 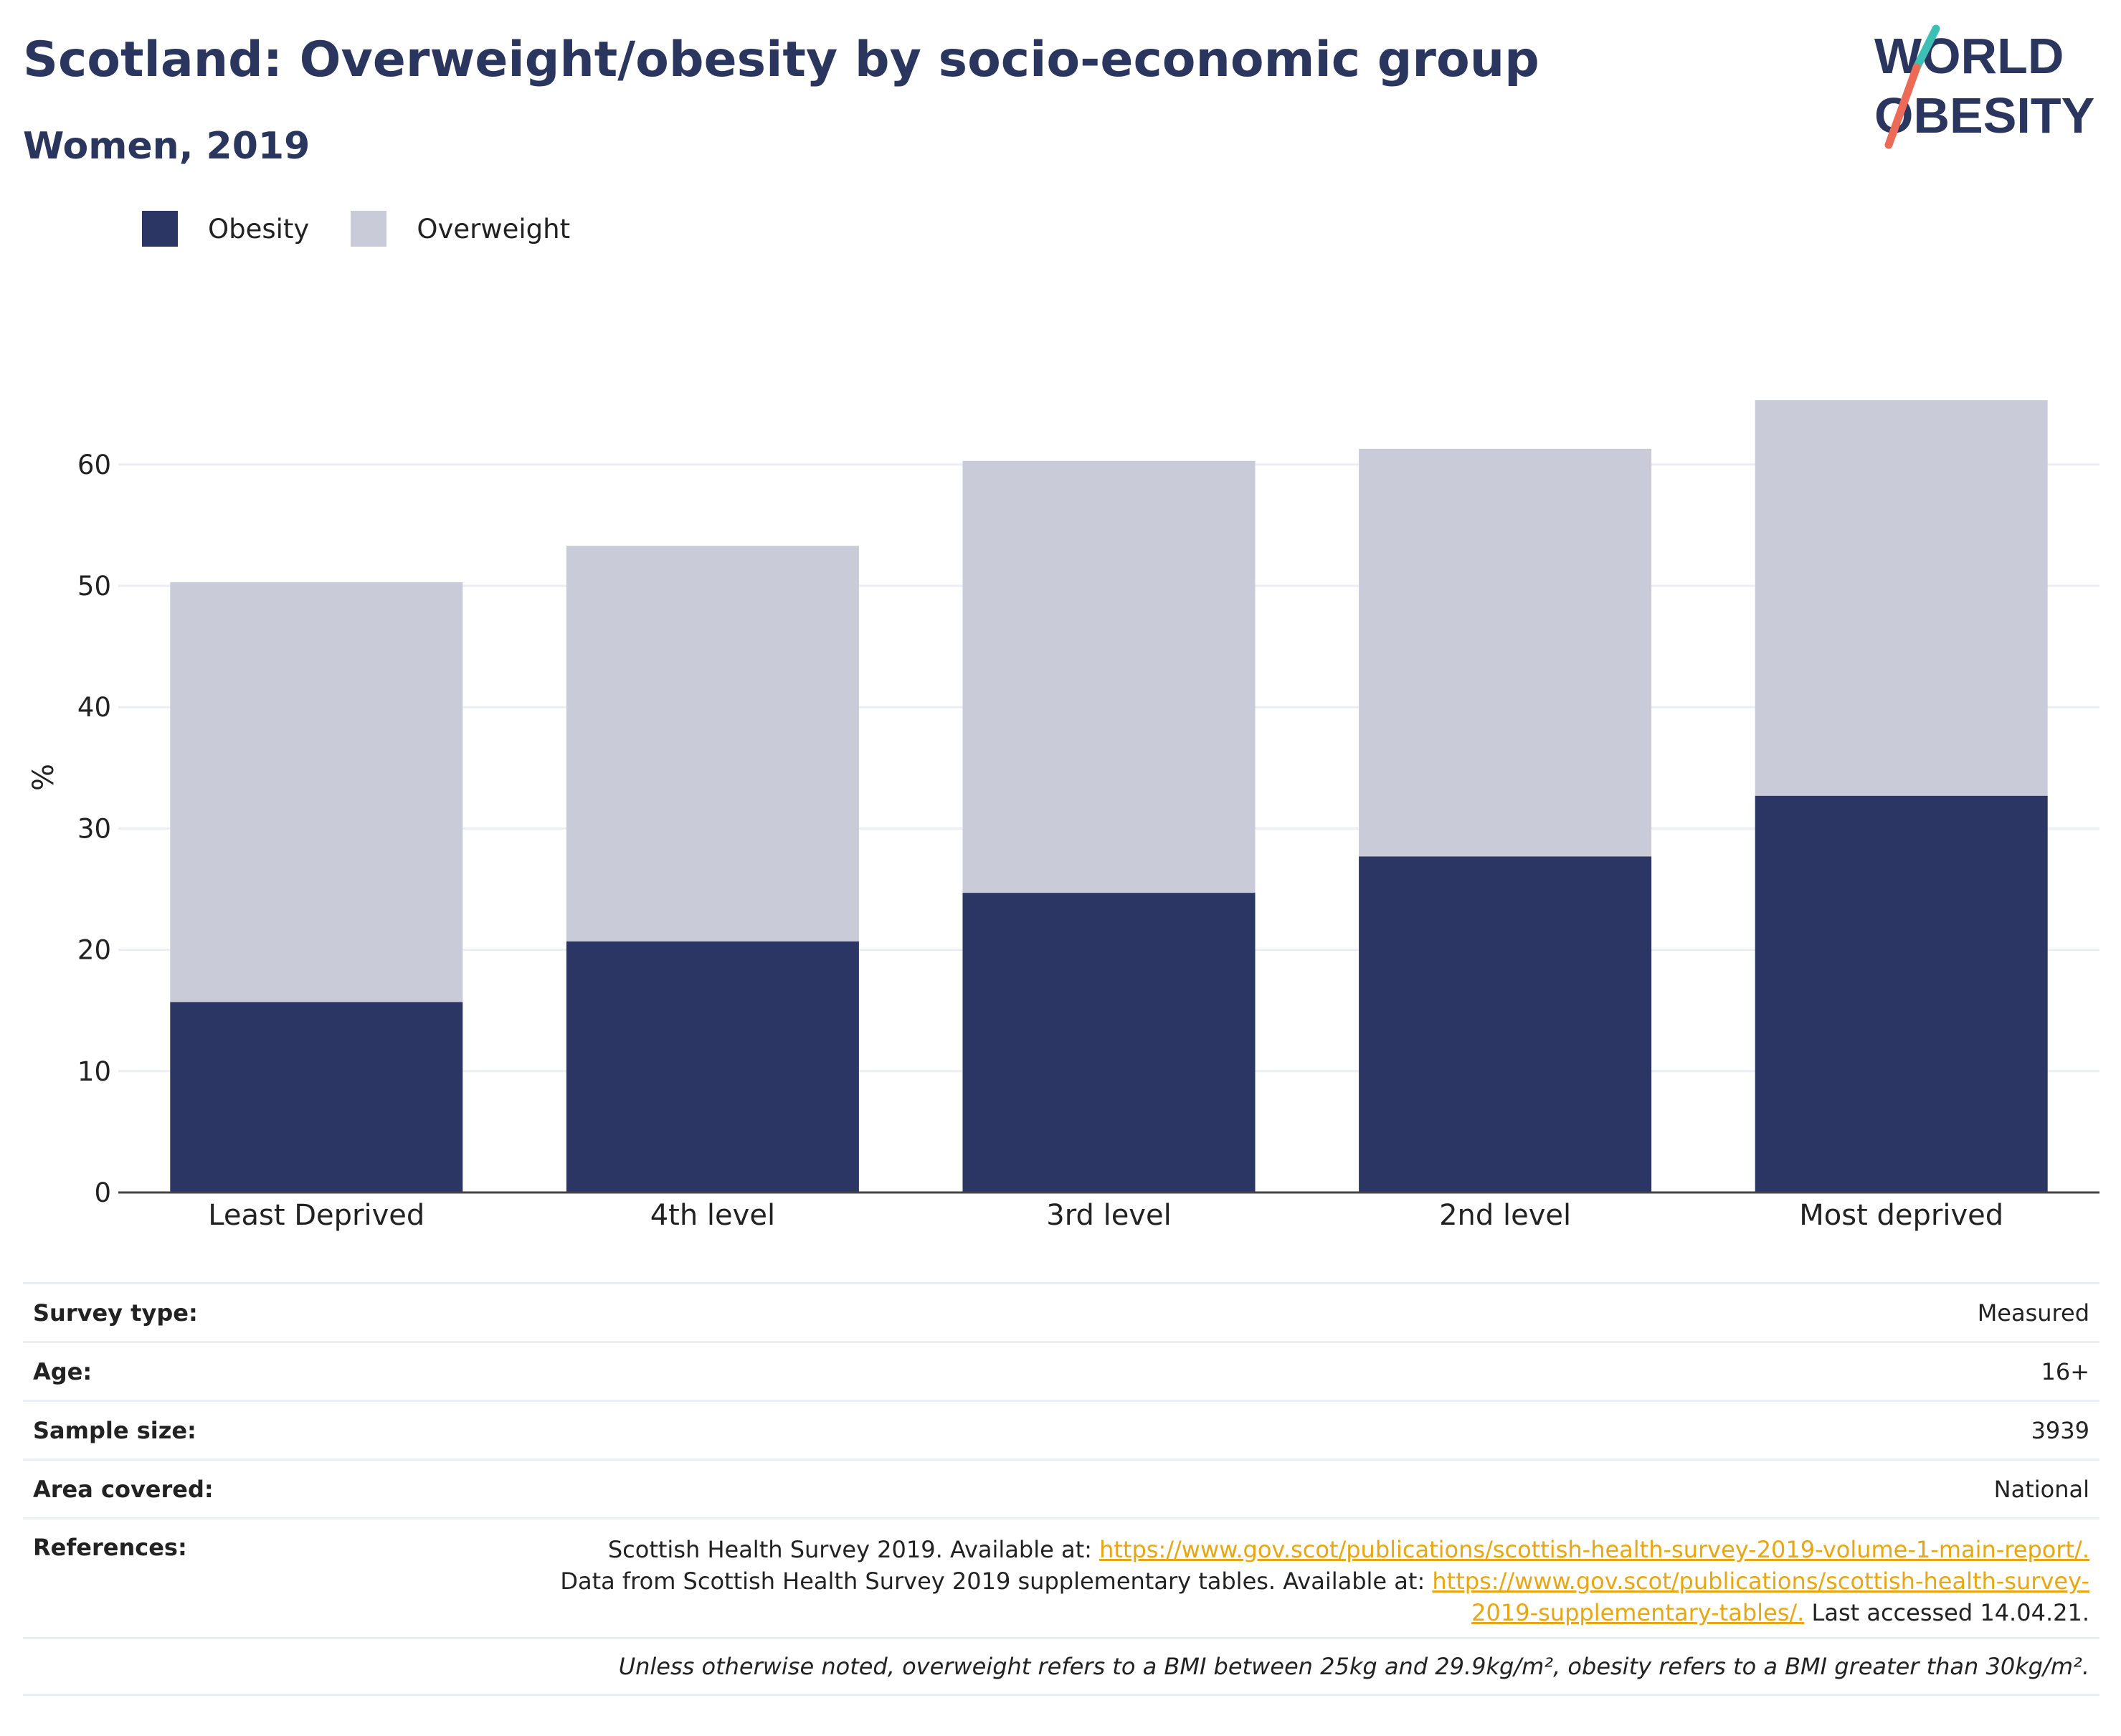 I want to click on logo-line1: WORLD, so click(x=1969, y=56).